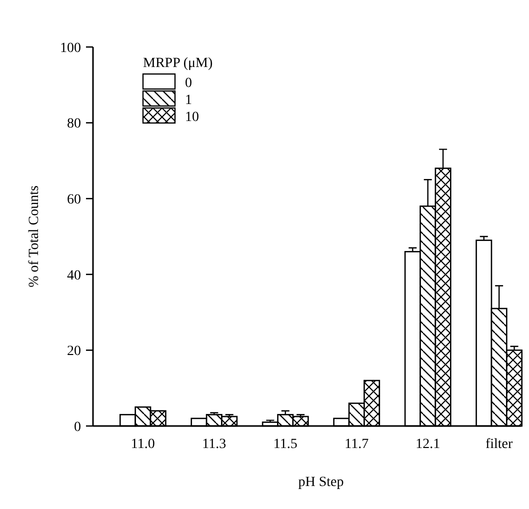 Image resolution: width=529 pixels, height=509 pixels. Describe the element at coordinates (428, 444) in the screenshot. I see `x-tick-label: 12.1` at that location.